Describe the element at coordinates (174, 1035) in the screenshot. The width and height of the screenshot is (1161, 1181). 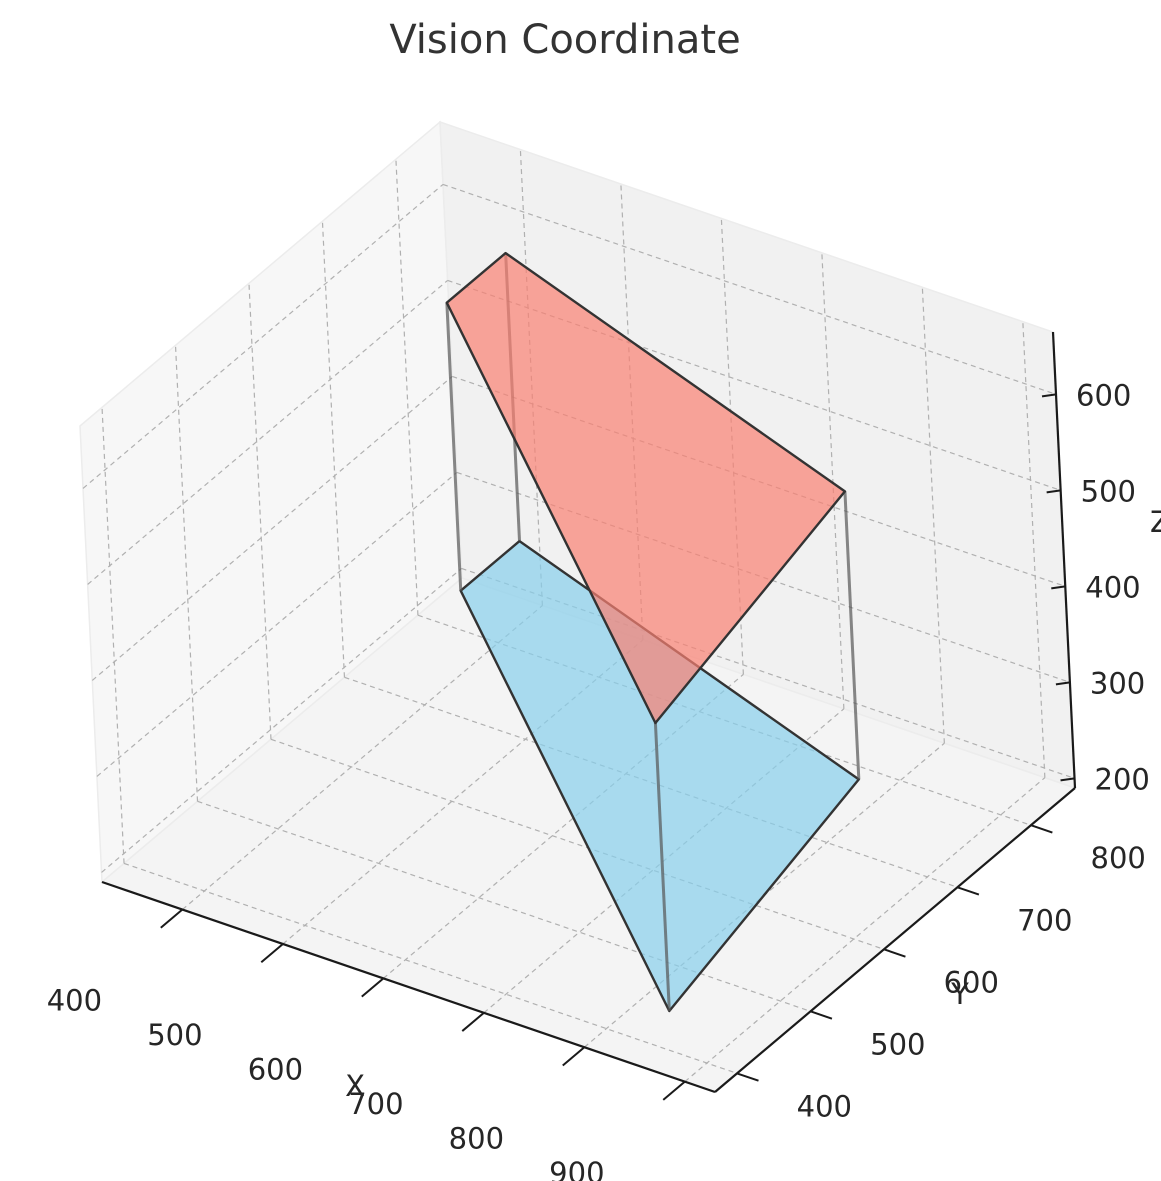
I see `x-tick-label: 500` at that location.